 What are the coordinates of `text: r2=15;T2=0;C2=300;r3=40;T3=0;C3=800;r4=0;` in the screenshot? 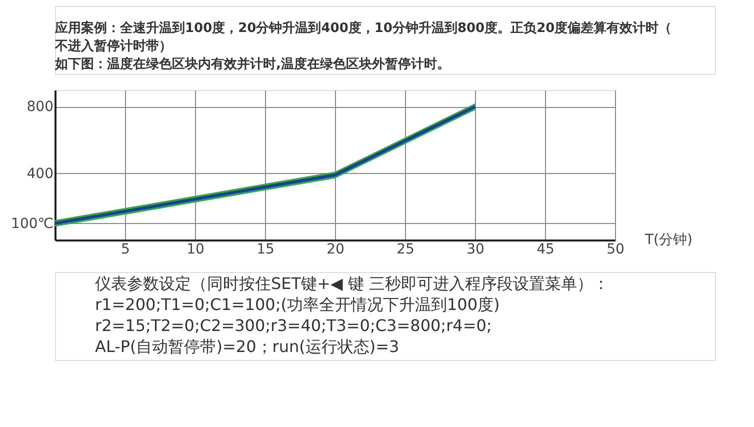 It's located at (293, 325).